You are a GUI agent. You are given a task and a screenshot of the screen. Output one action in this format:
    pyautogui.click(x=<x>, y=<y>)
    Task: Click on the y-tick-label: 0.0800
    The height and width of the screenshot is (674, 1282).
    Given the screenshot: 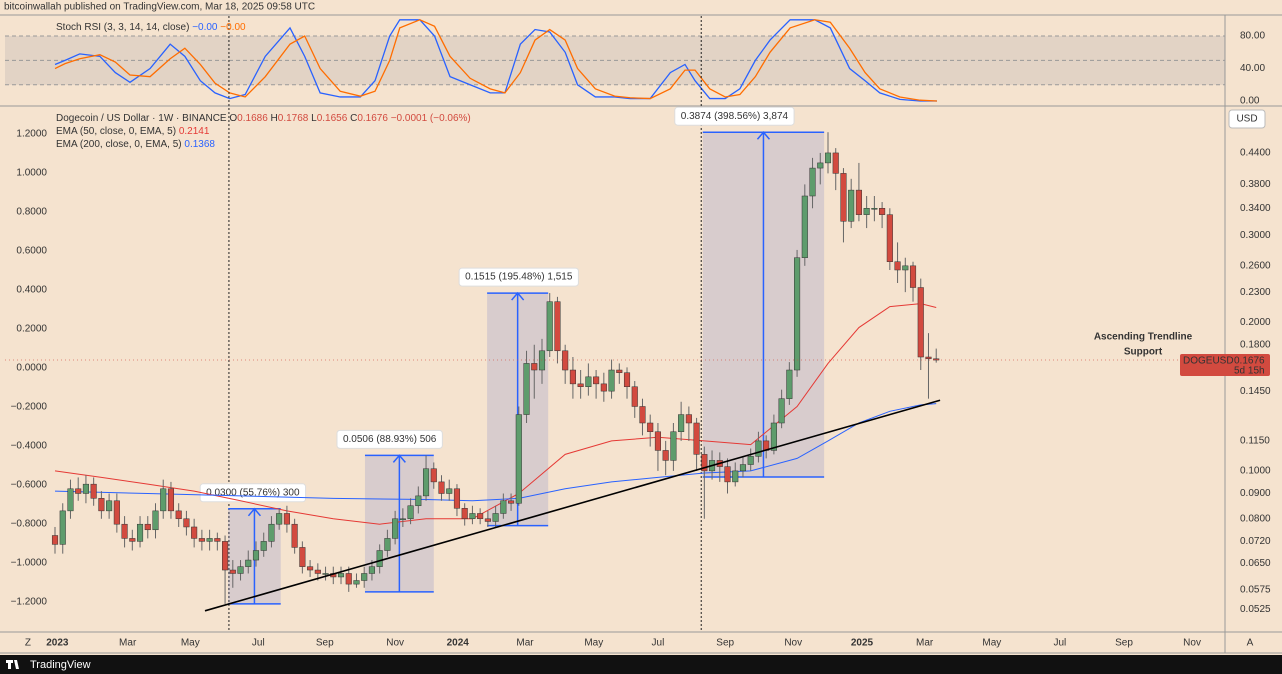 What is the action you would take?
    pyautogui.click(x=1255, y=518)
    